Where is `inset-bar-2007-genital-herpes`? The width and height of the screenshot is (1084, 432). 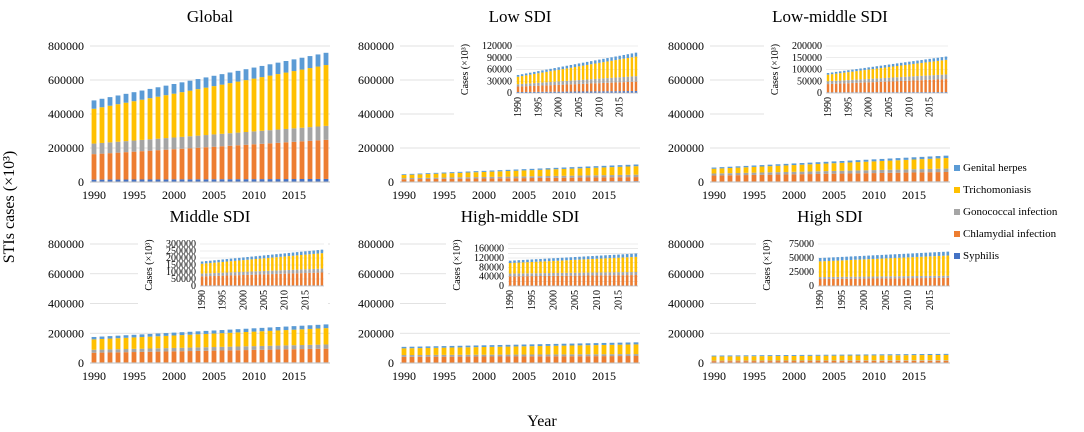 inset-bar-2007-genital-herpes is located at coordinates (895, 256).